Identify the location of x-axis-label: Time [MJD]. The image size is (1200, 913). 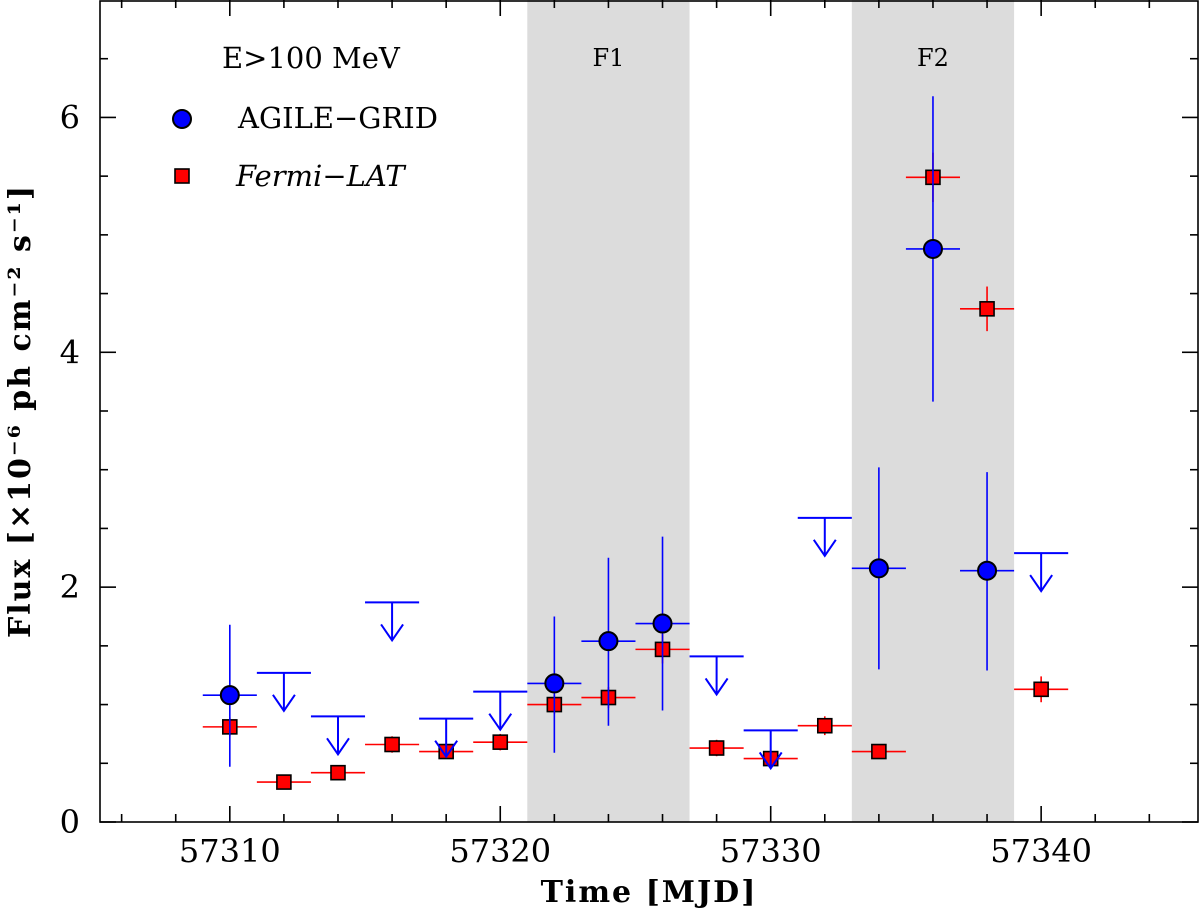
(649, 892).